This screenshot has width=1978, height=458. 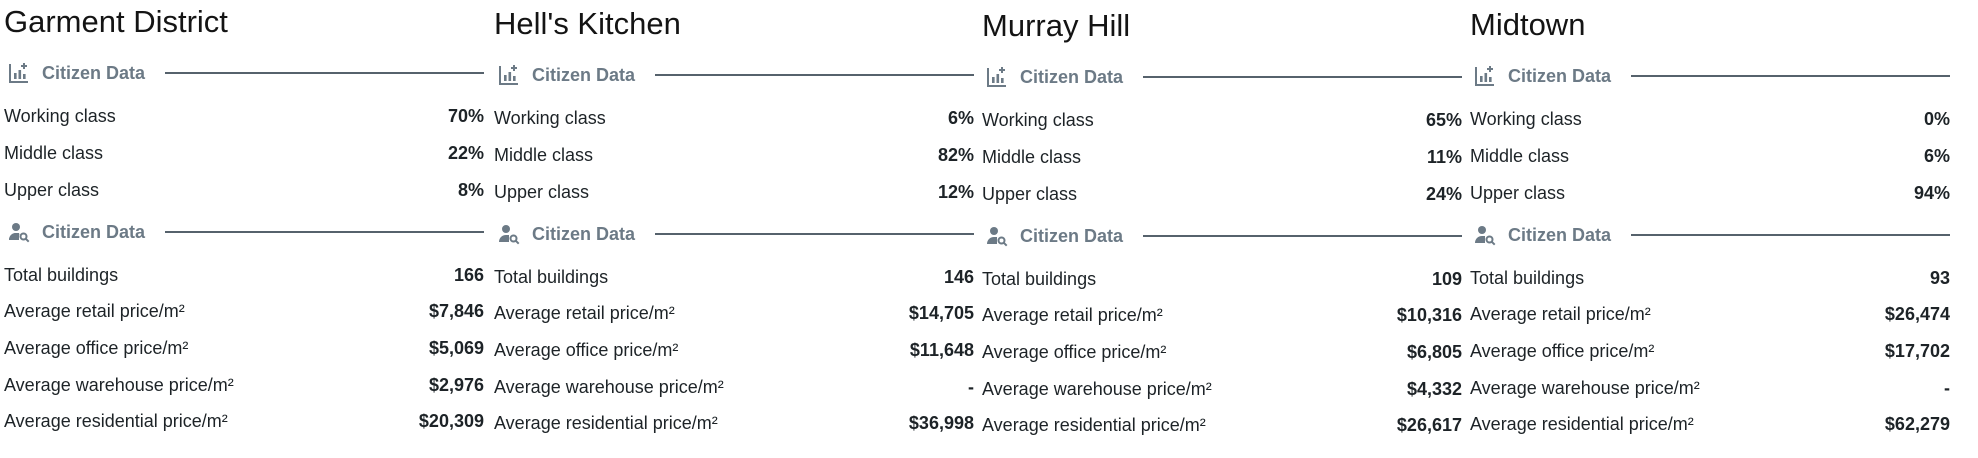 I want to click on stats-row-residential-price: Average residential price/m² $62,279, so click(x=1710, y=424).